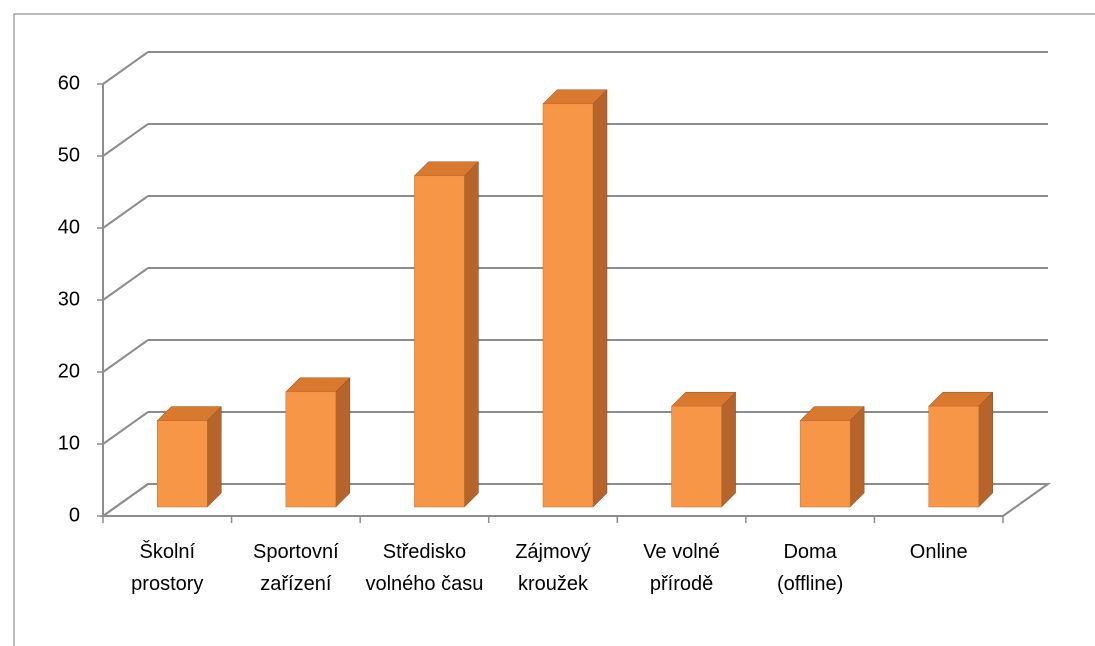 Image resolution: width=1095 pixels, height=646 pixels. I want to click on y-tick-label: 10, so click(69, 443).